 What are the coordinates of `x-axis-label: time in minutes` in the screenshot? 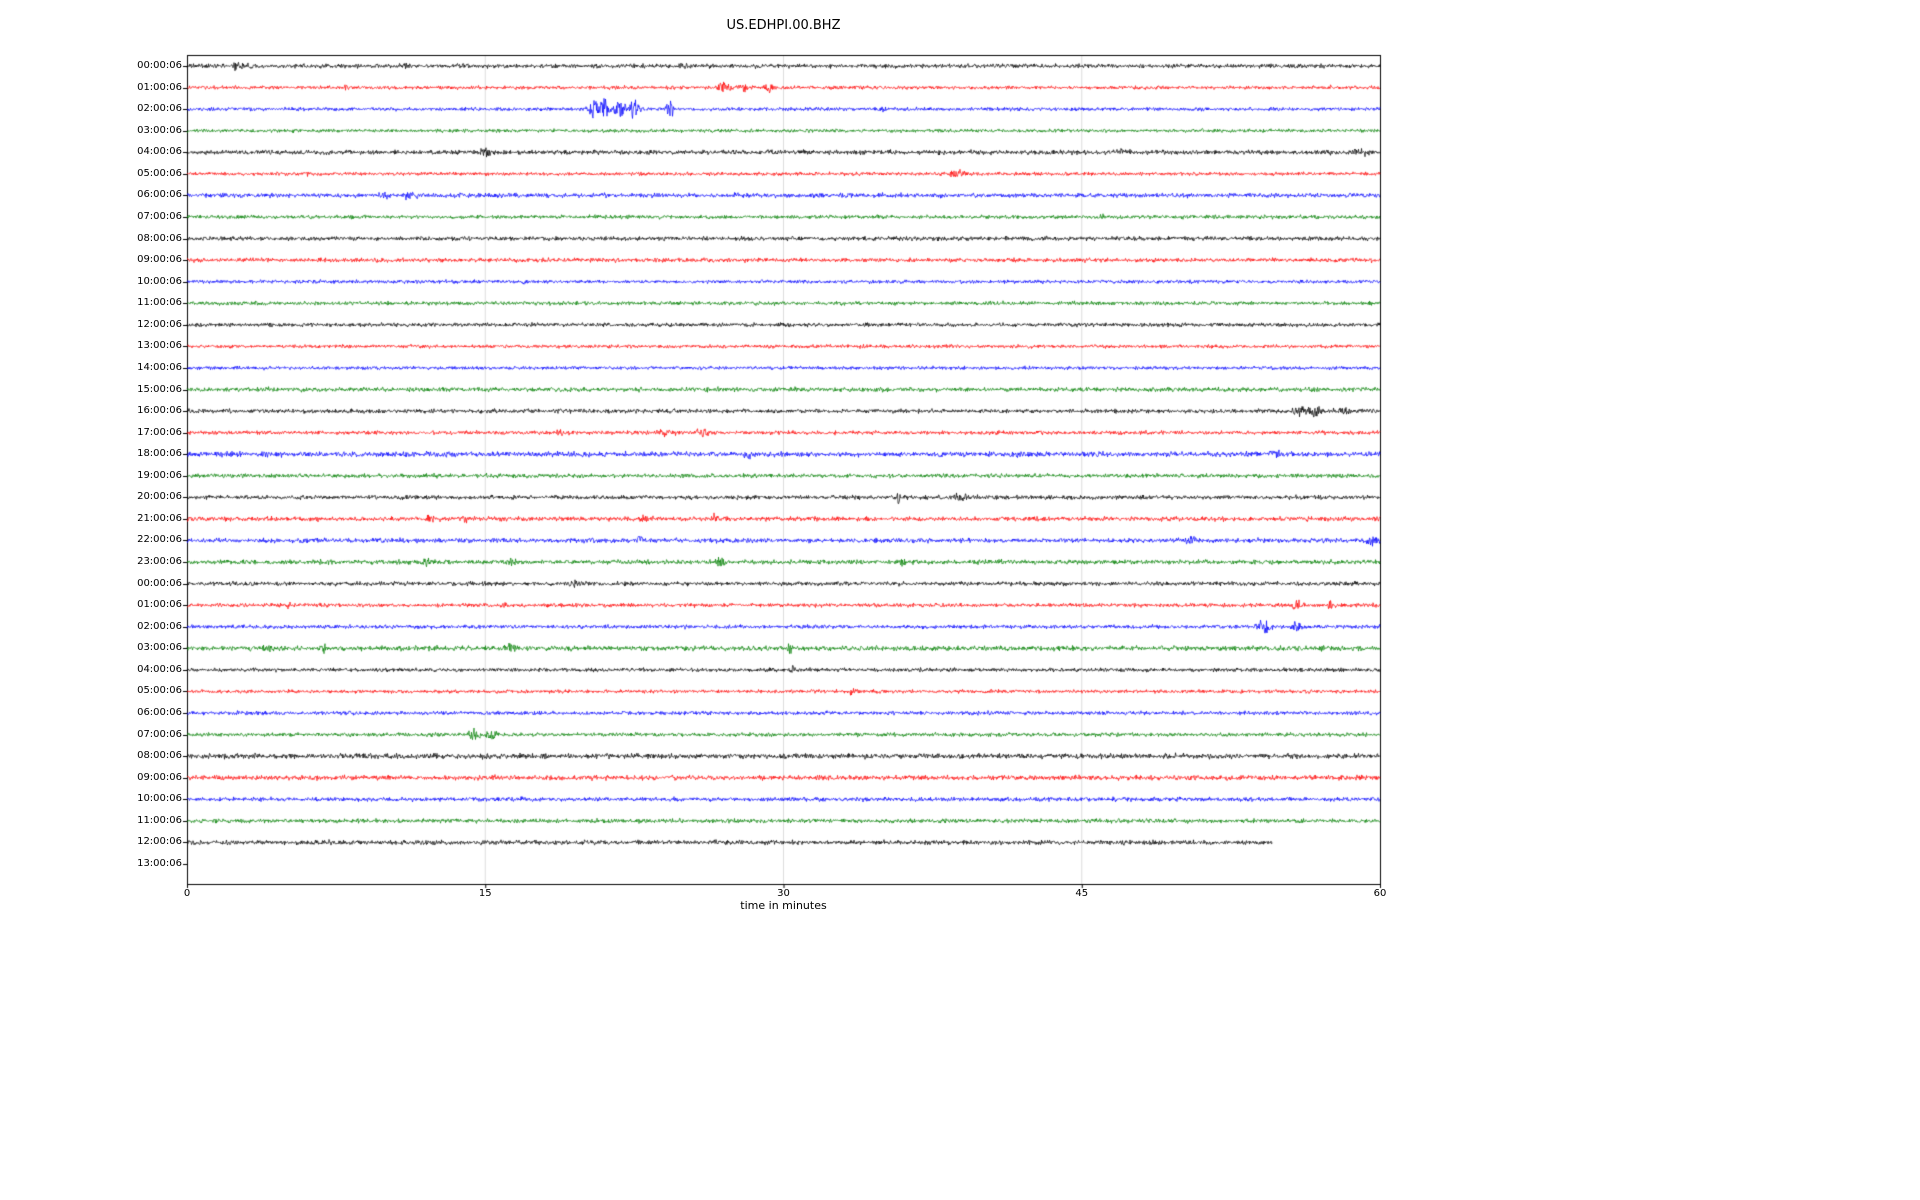 It's located at (783, 905).